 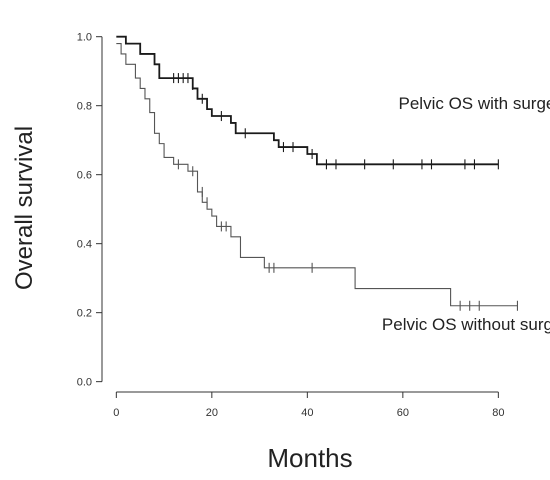 What do you see at coordinates (84, 176) in the screenshot?
I see `y-tick-label: 0.6` at bounding box center [84, 176].